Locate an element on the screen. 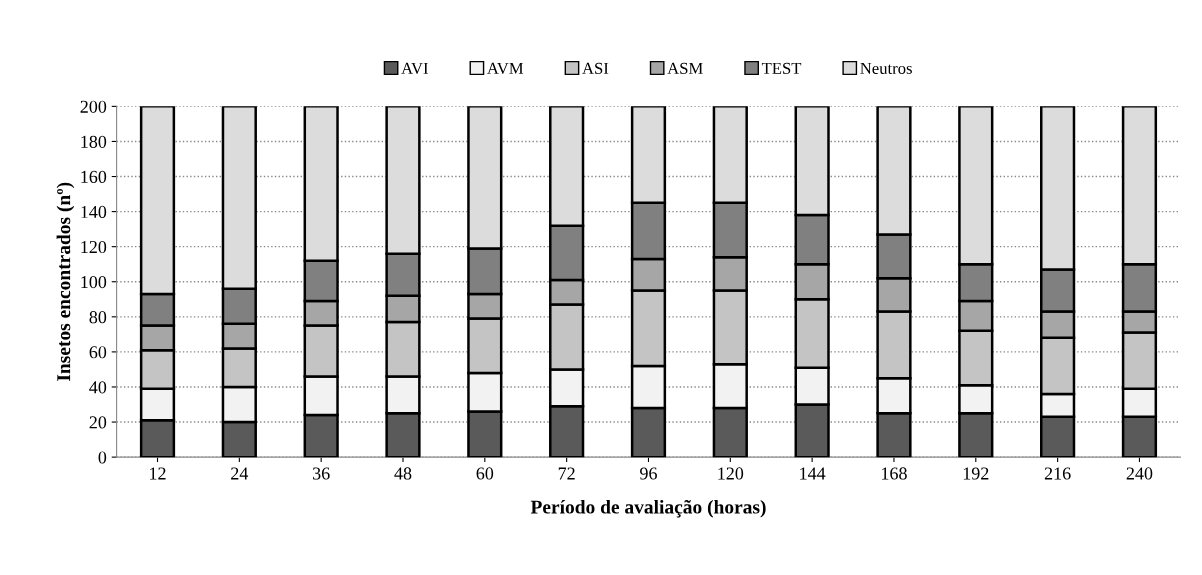  y-tick-label: 0 is located at coordinates (102, 457).